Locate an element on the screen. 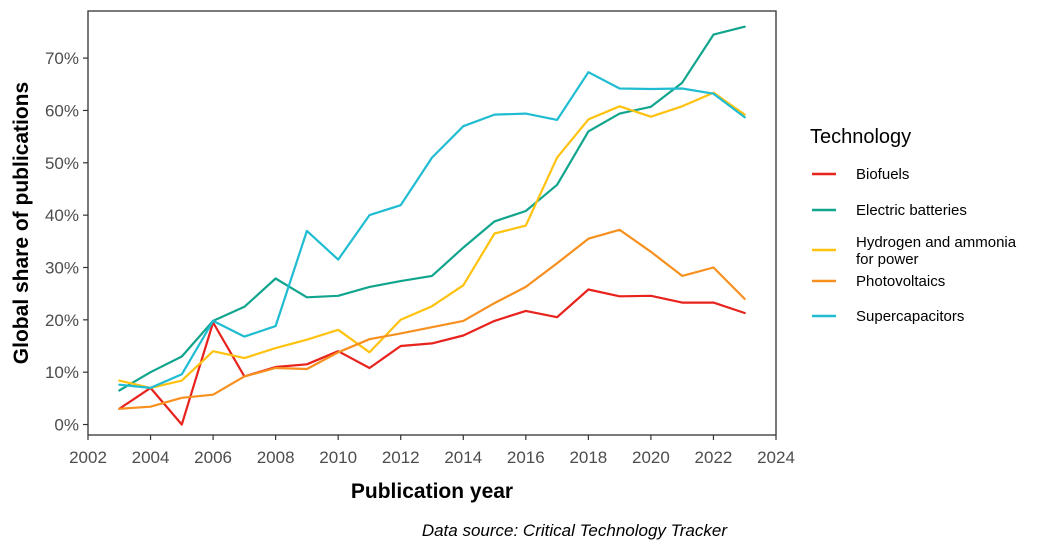  y-axis-title: Global share of publications is located at coordinates (21, 223).